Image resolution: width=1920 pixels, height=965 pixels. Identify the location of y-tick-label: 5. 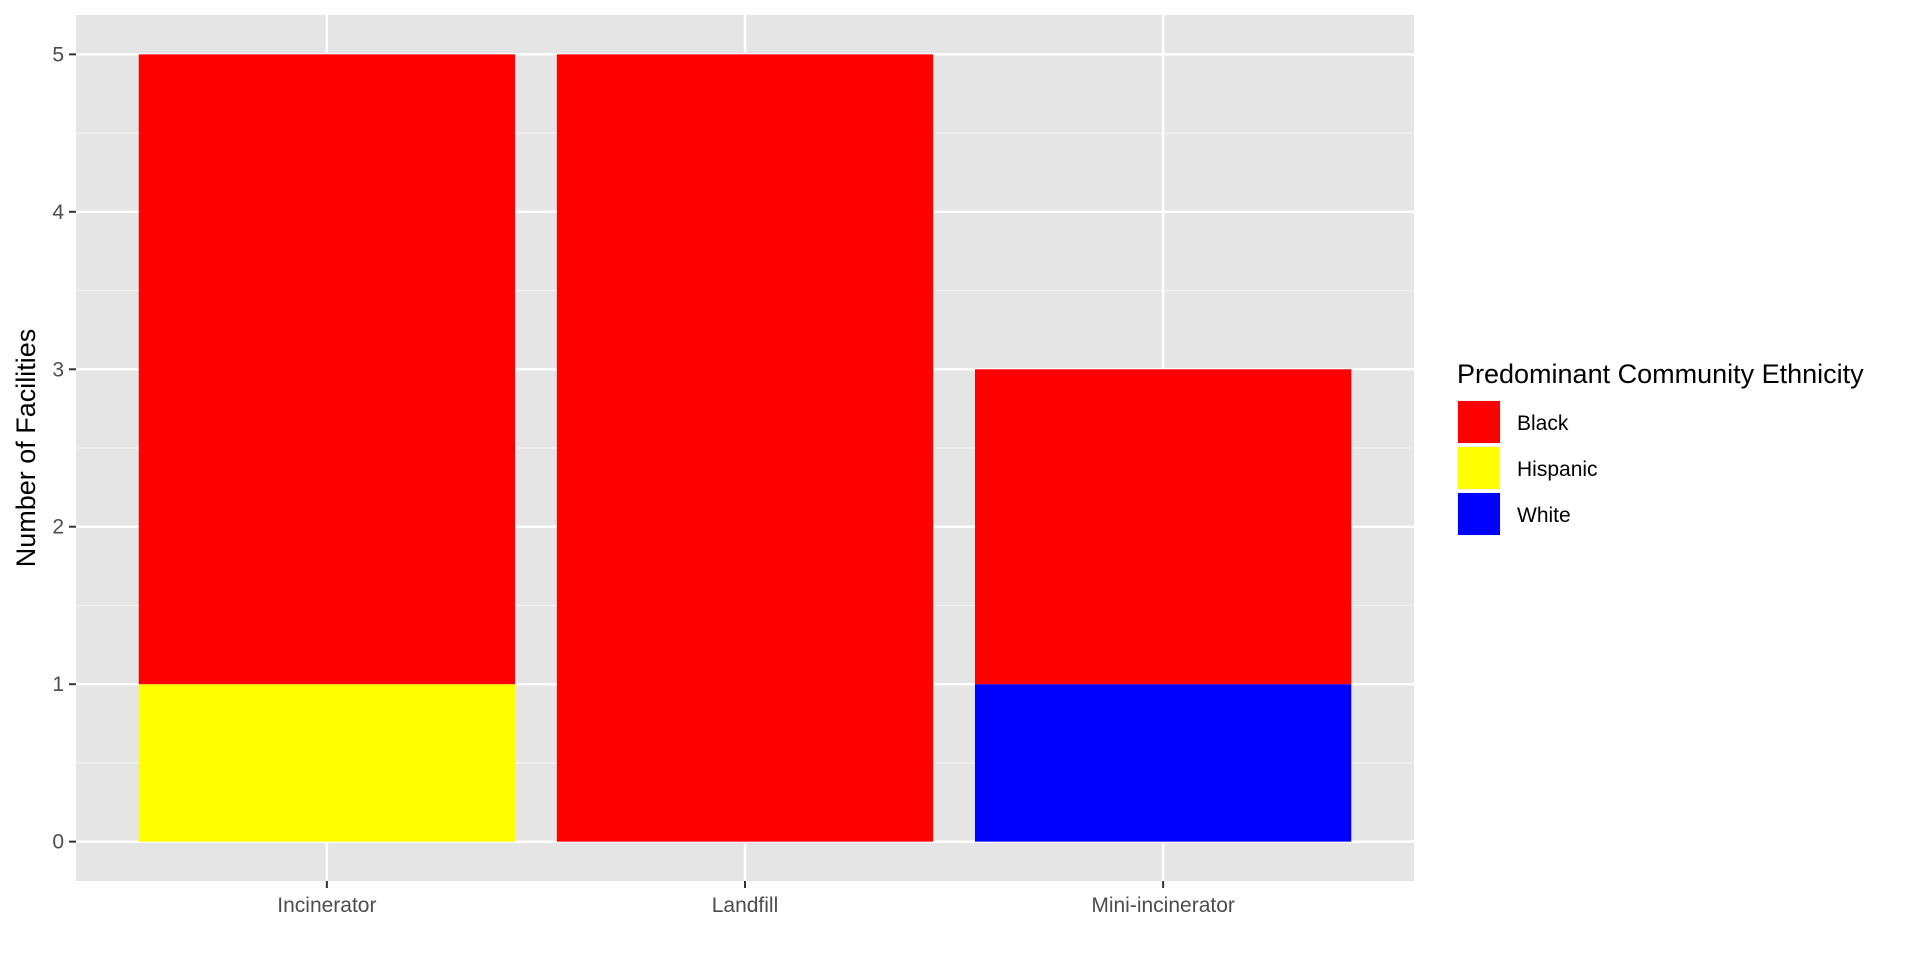
(58, 54).